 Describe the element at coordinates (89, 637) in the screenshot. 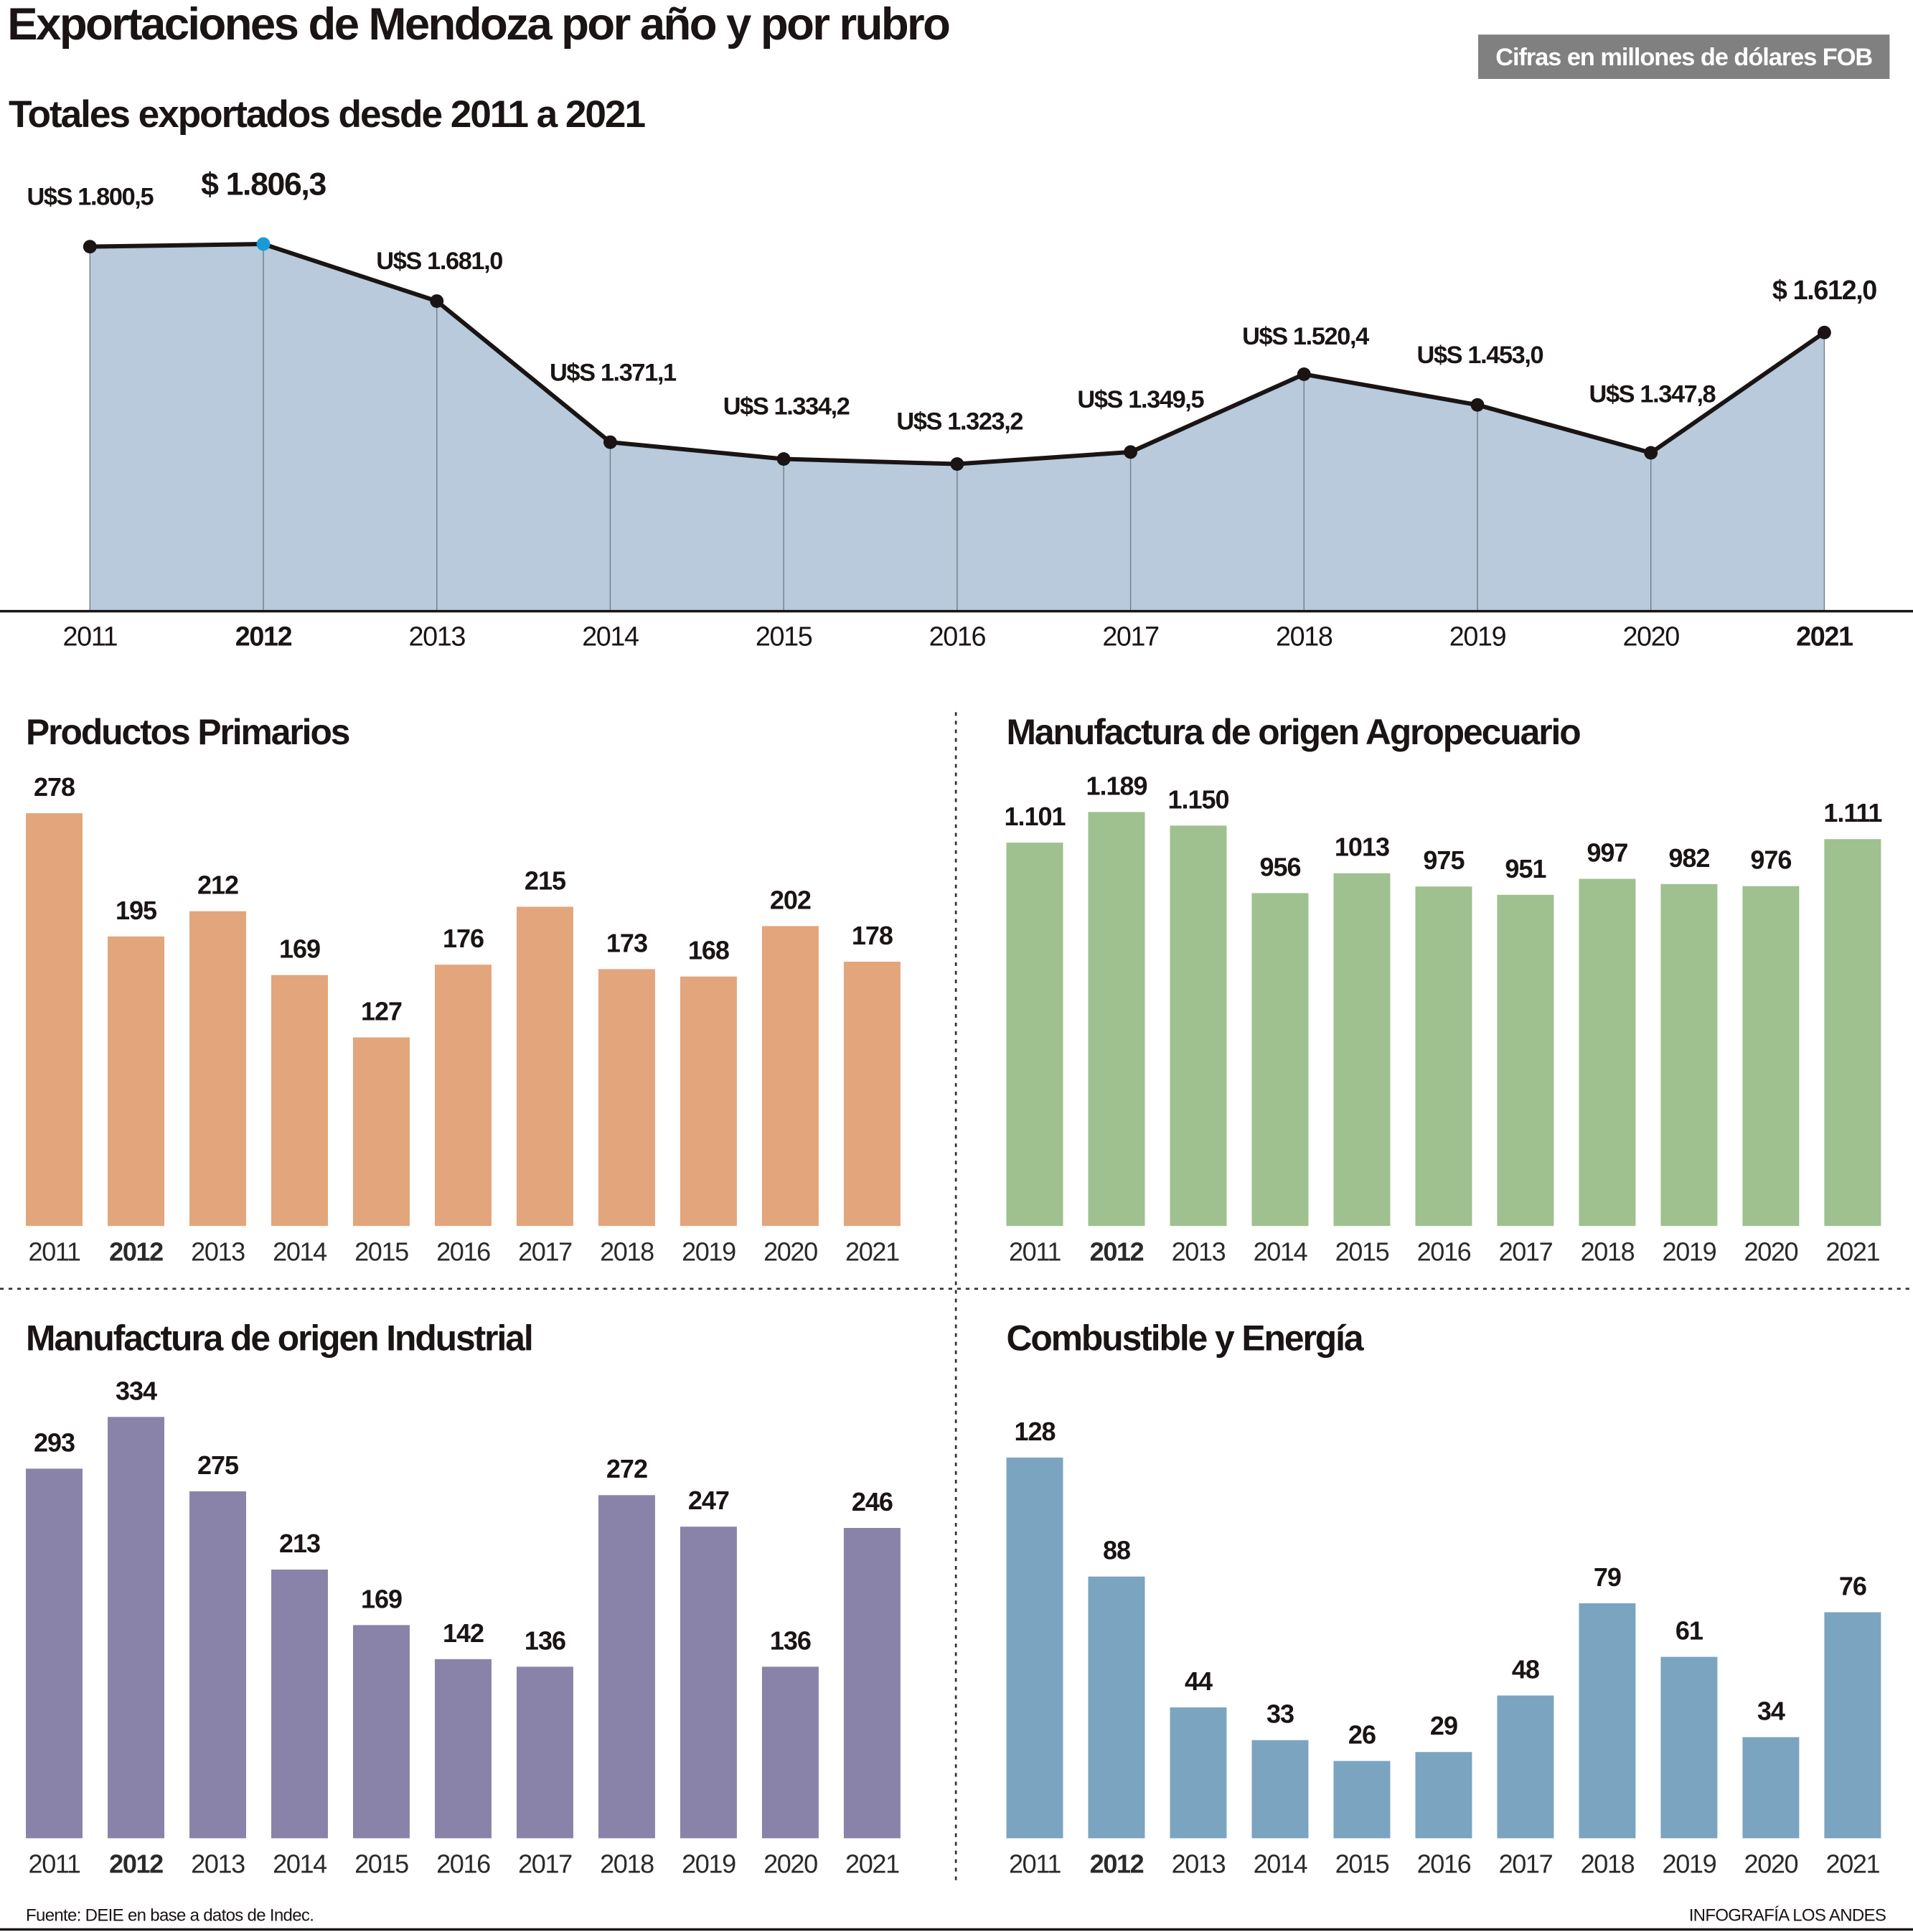

I see `x-tick-label: 2011` at that location.